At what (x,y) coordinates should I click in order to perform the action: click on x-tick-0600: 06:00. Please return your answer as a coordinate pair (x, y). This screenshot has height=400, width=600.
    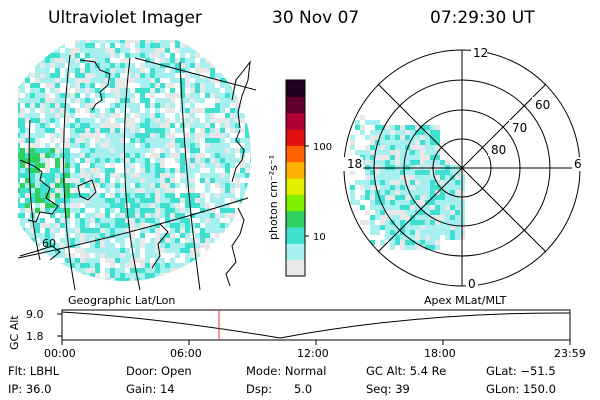
    Looking at the image, I should click on (186, 353).